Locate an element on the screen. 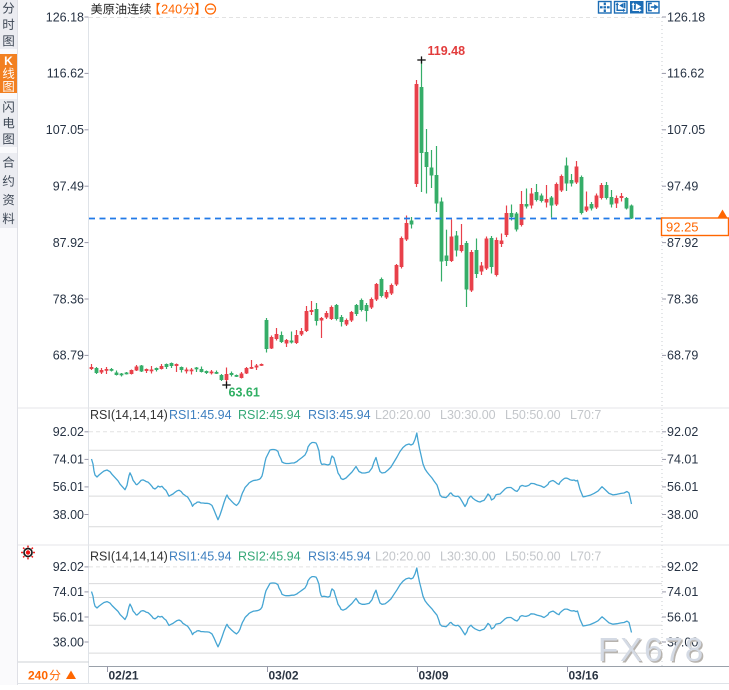 Image resolution: width=729 pixels, height=690 pixels. svg-text: 92.25 is located at coordinates (682, 227).